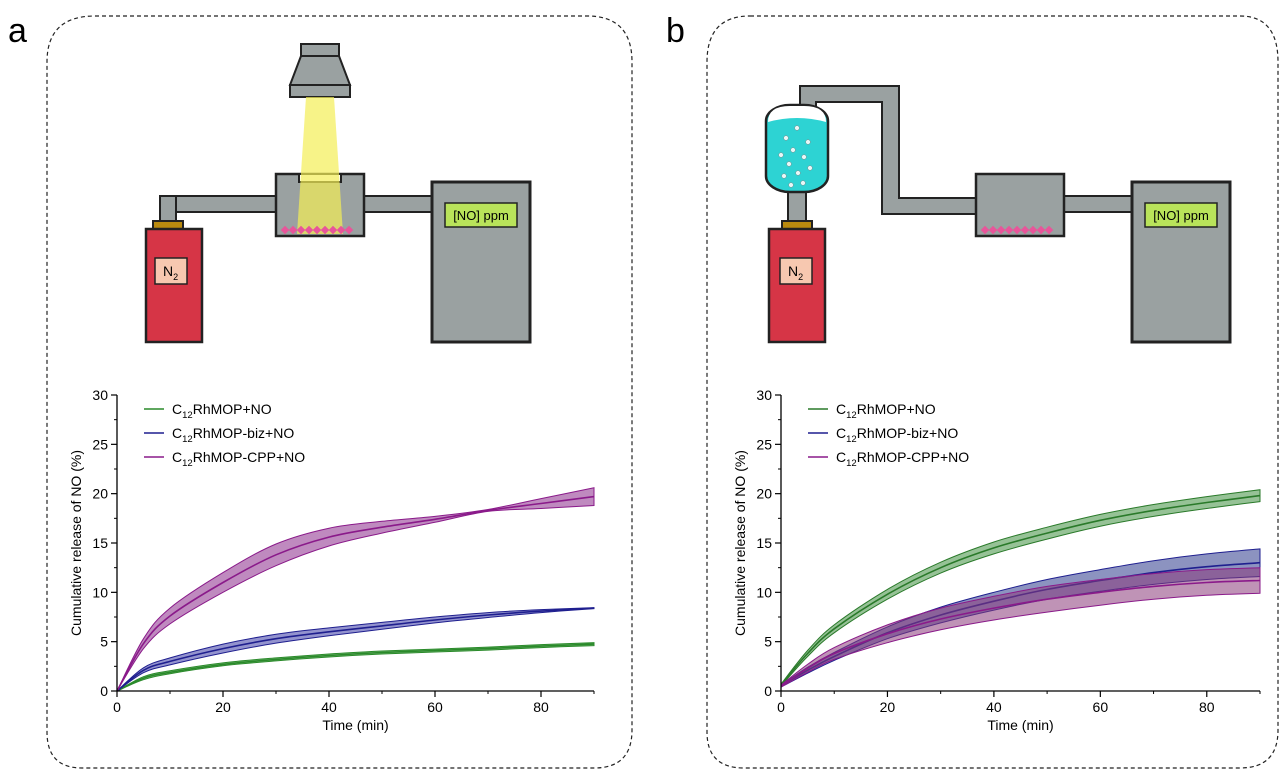 Image resolution: width=1280 pixels, height=772 pixels. Describe the element at coordinates (675, 31) in the screenshot. I see `panel-b-letter: b` at that location.